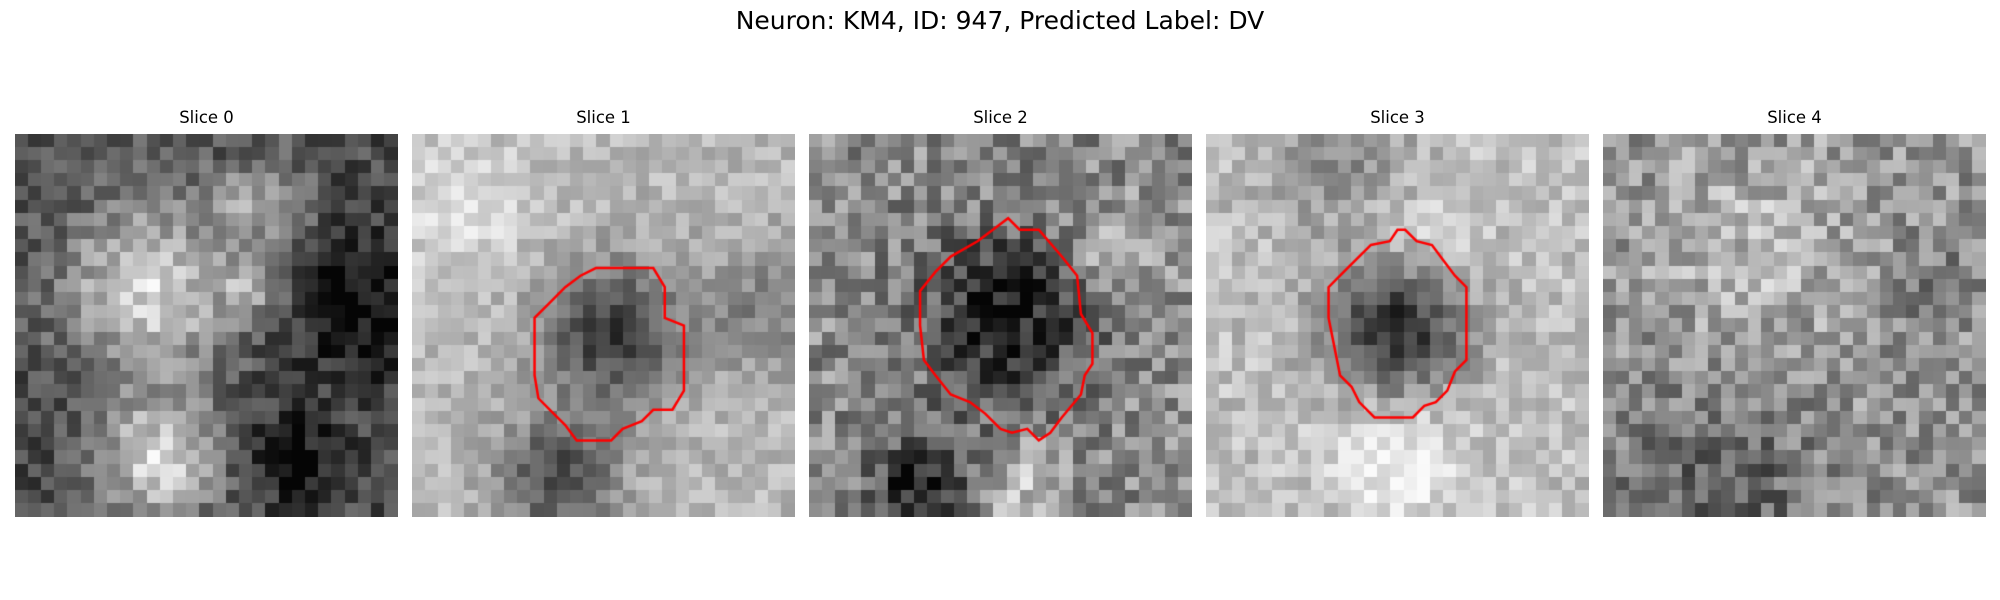  Describe the element at coordinates (1000, 121) in the screenshot. I see `slice-title: Slice 2` at that location.